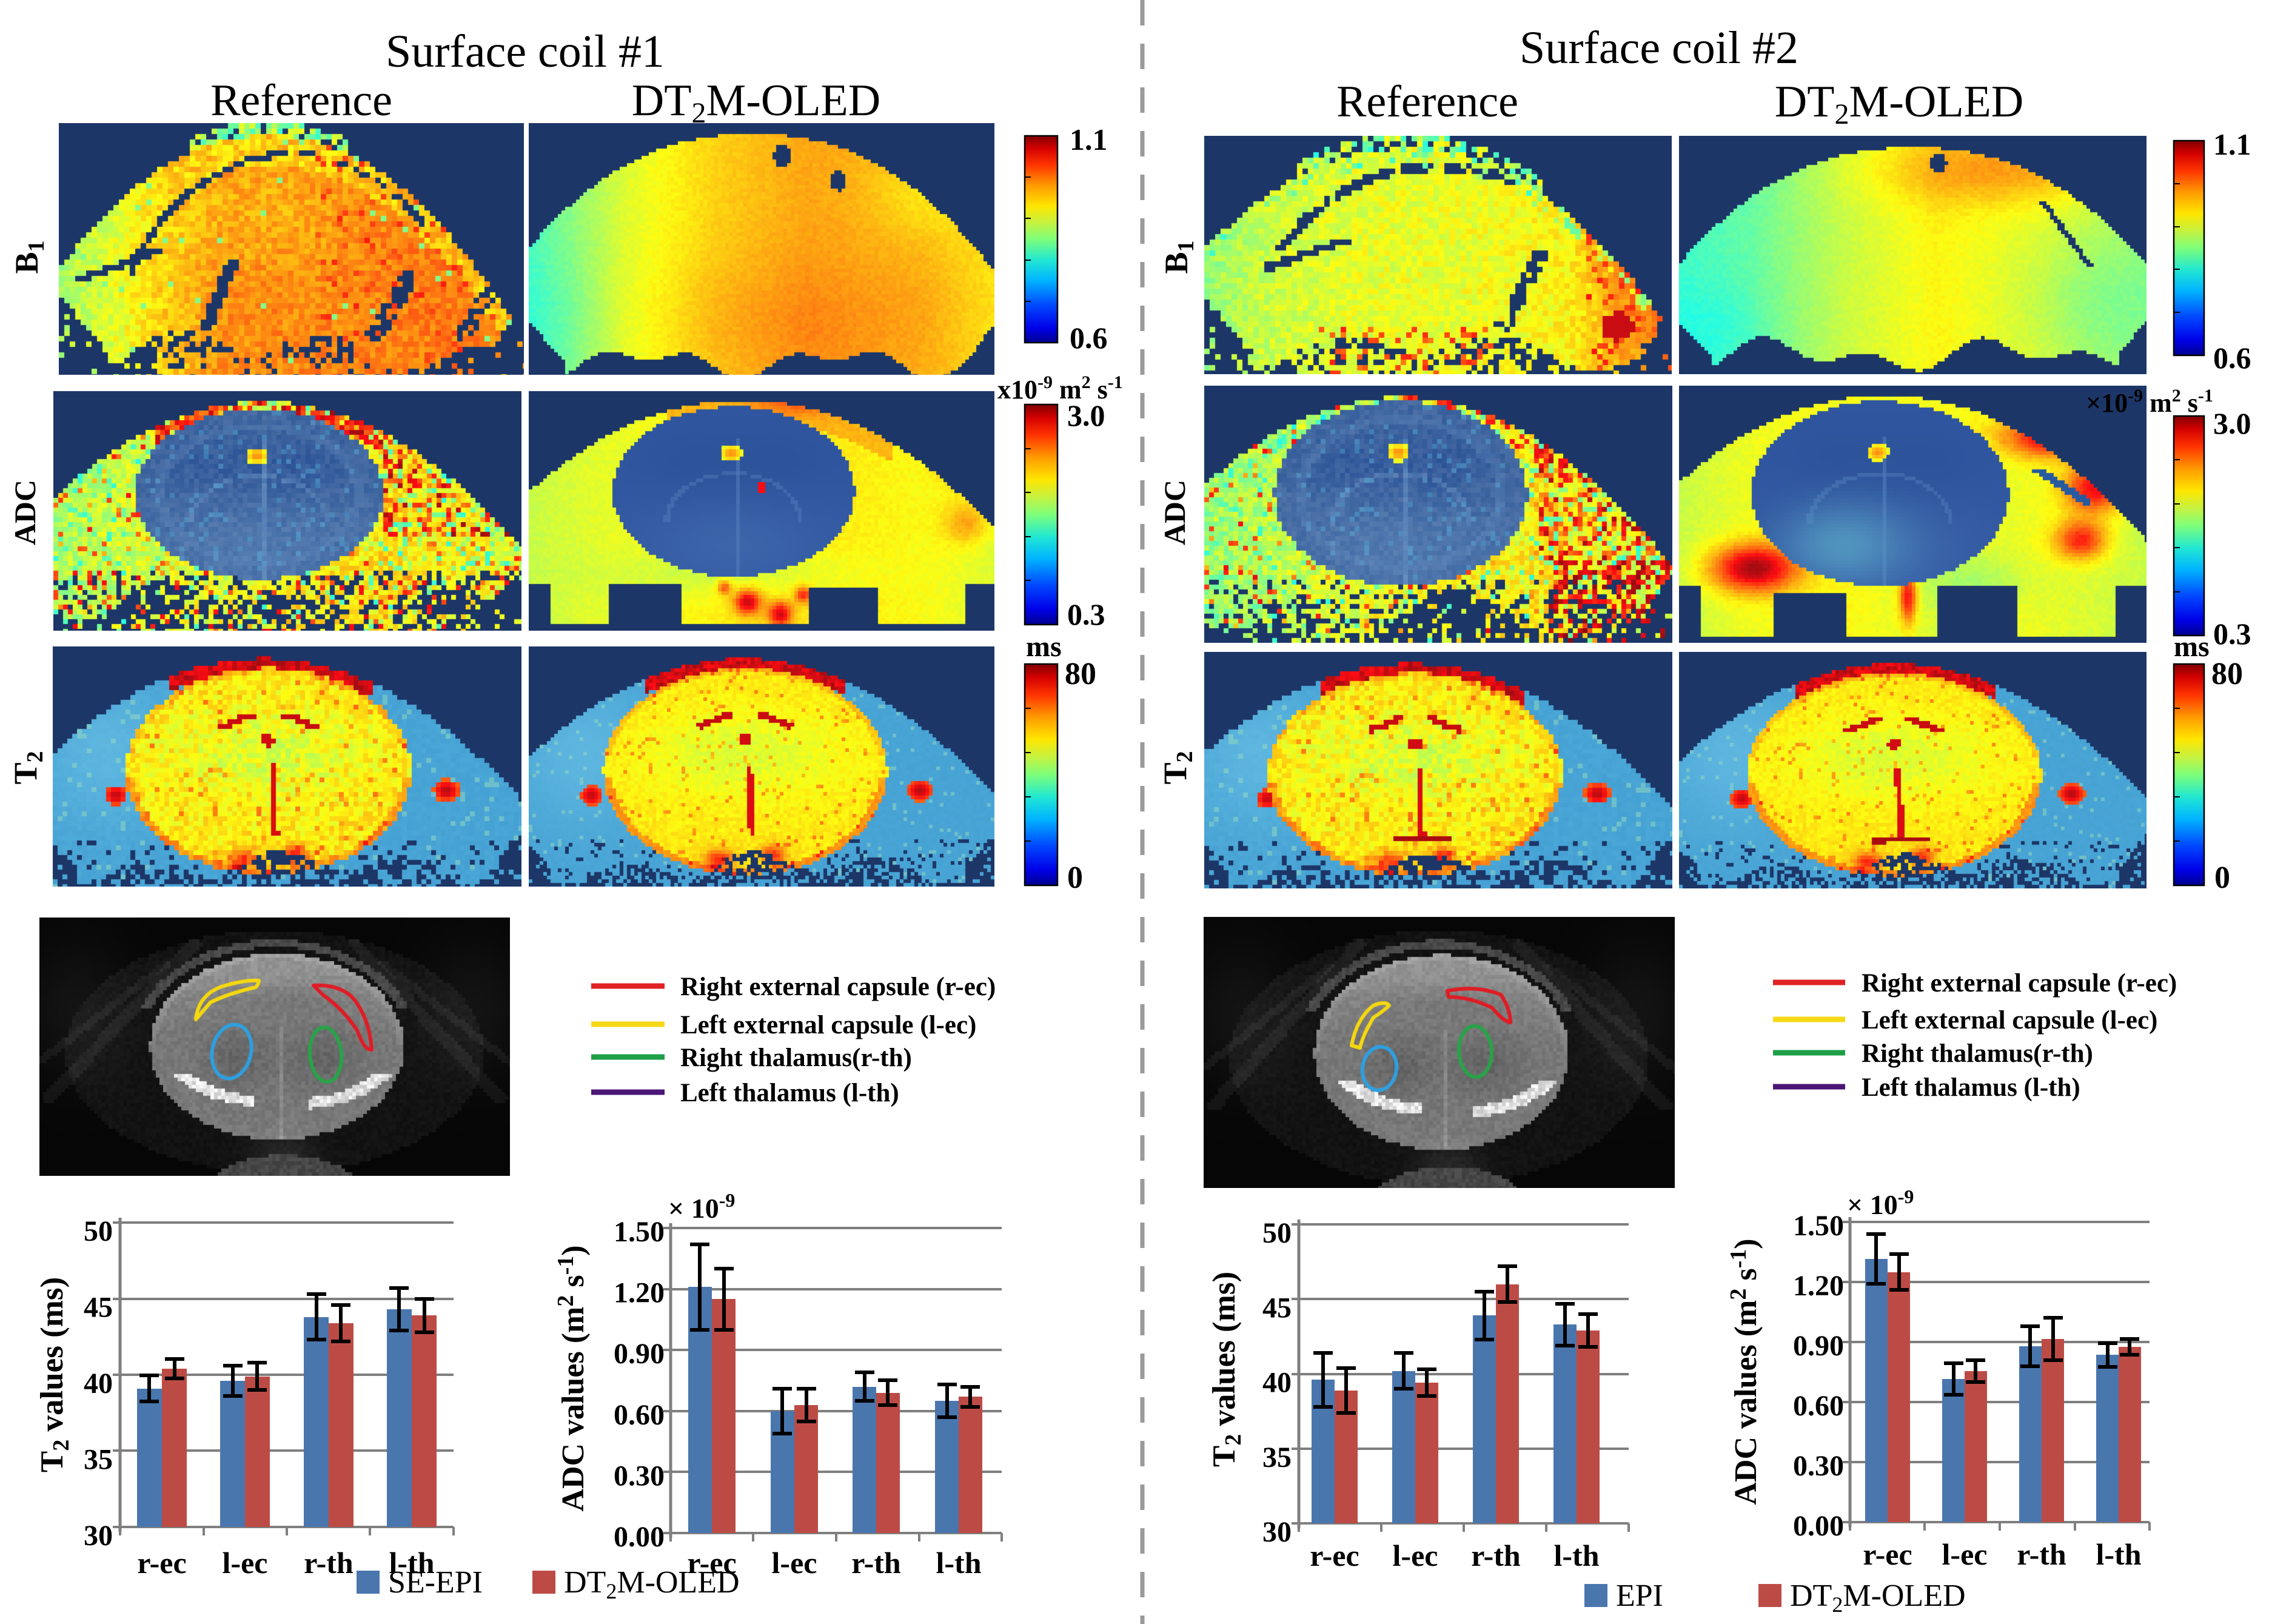 The width and height of the screenshot is (2289, 1624). Describe the element at coordinates (1060, 388) in the screenshot. I see `svg-text: x10-9 m2 s-1` at that location.